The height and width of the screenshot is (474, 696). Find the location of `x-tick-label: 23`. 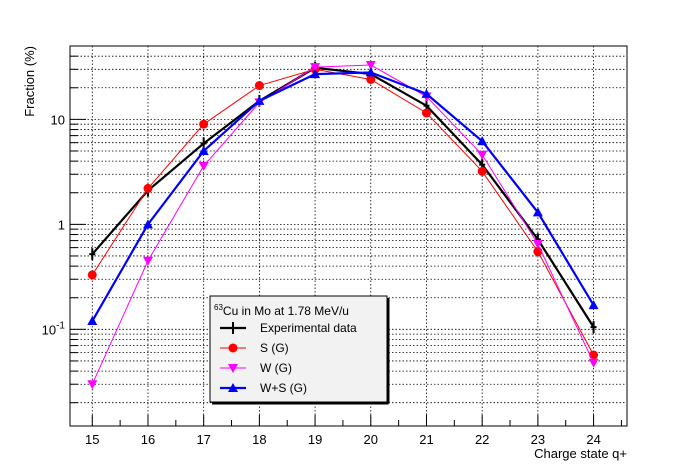

x-tick-label: 23 is located at coordinates (538, 439).